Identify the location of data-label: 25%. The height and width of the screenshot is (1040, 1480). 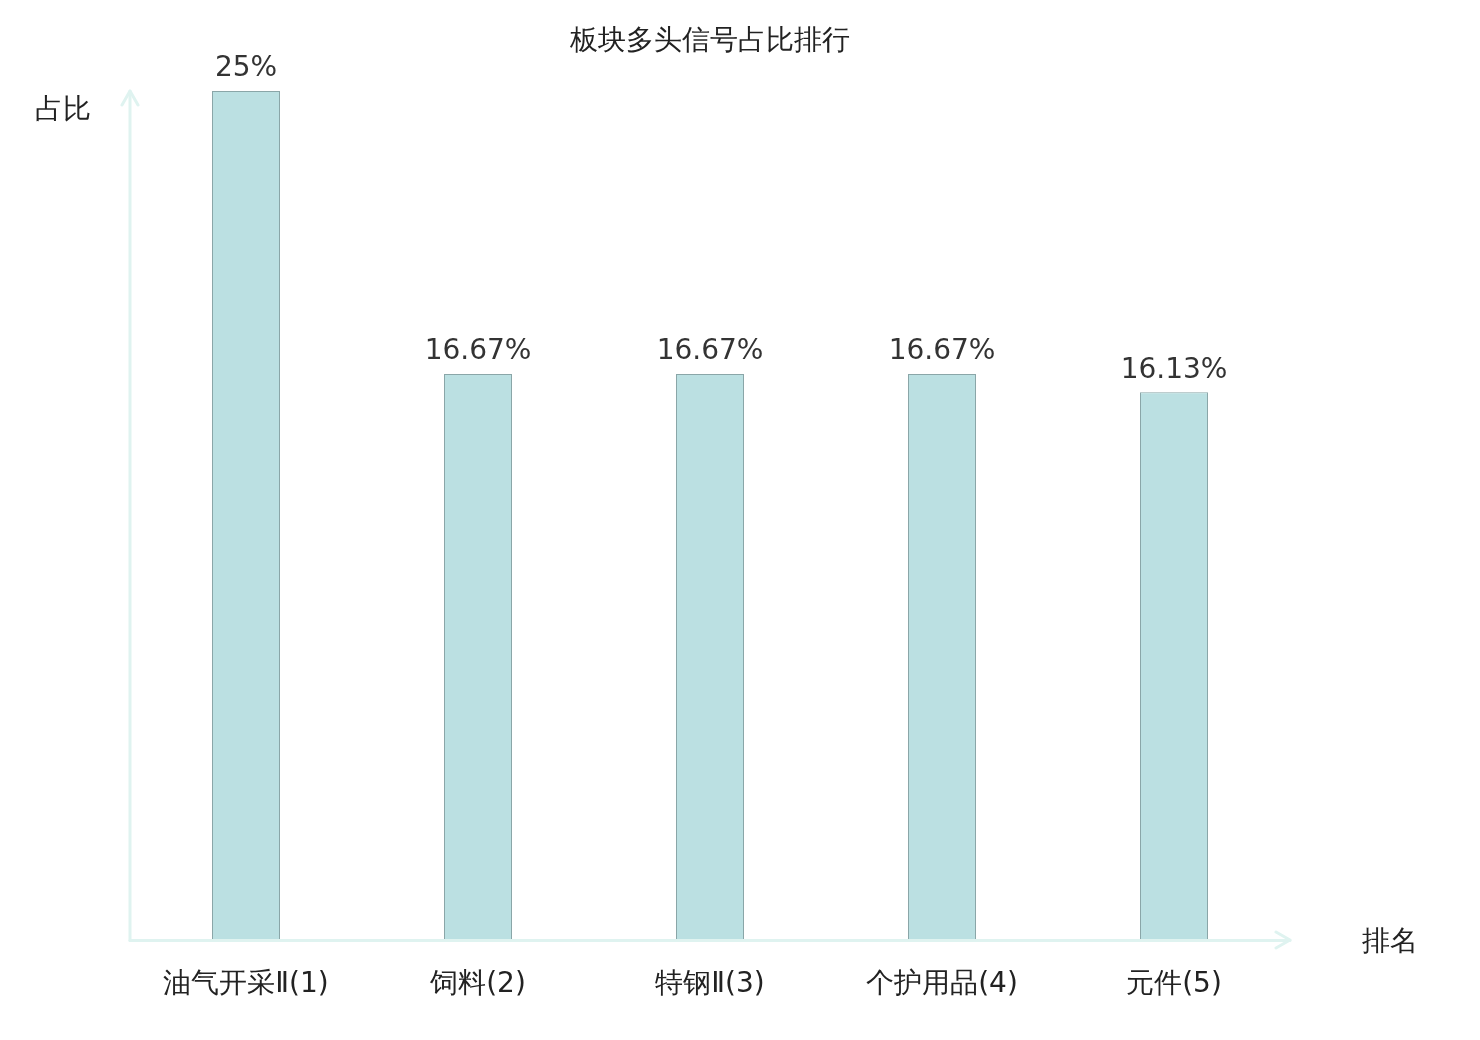
(246, 67).